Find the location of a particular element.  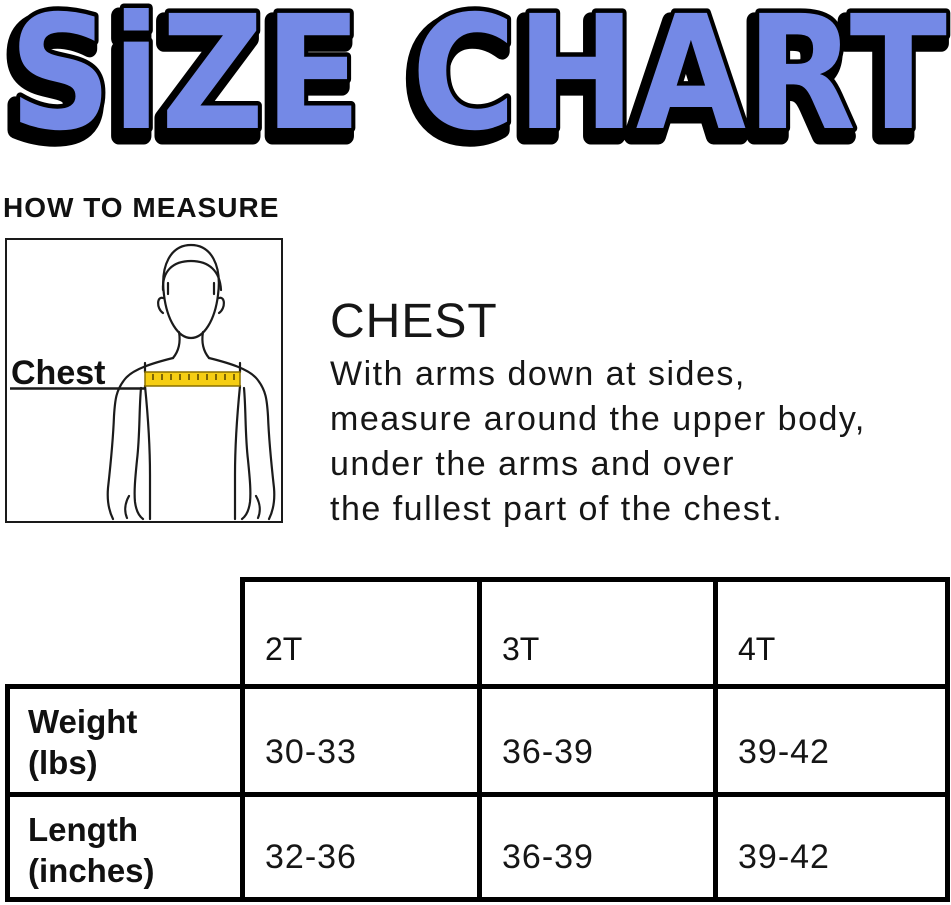

chest-instruction-line: under the arms and over is located at coordinates (532, 464).